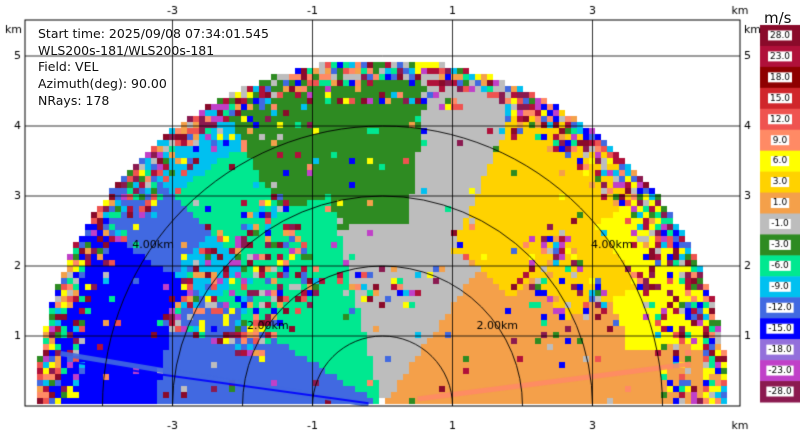  What do you see at coordinates (153, 33) in the screenshot?
I see `start-time-text: Start time: 2025/09/08 07:34:01.545` at bounding box center [153, 33].